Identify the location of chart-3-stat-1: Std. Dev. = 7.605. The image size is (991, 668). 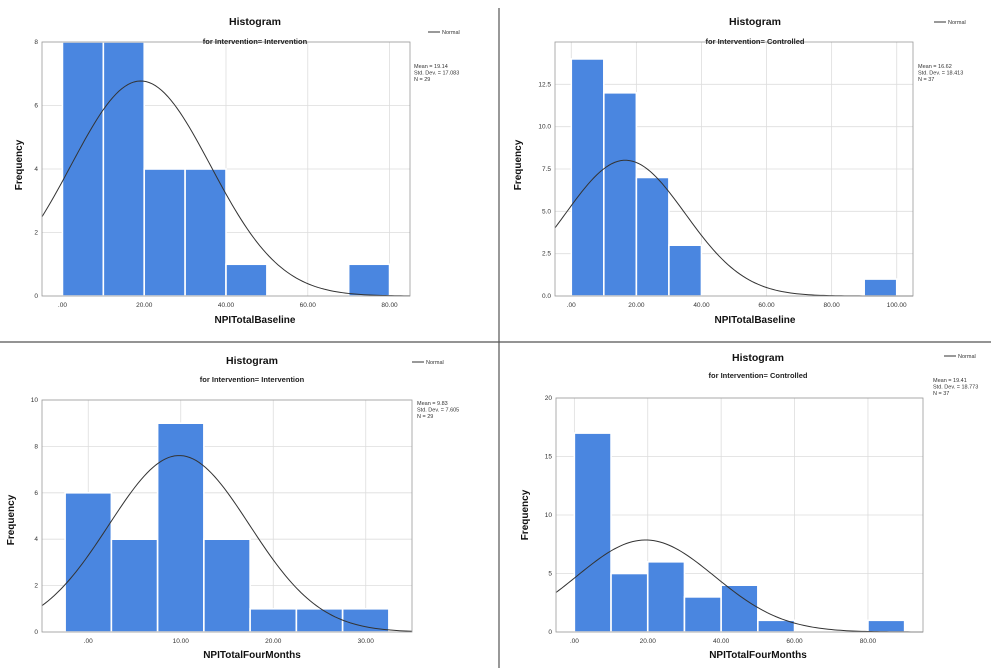
(438, 411).